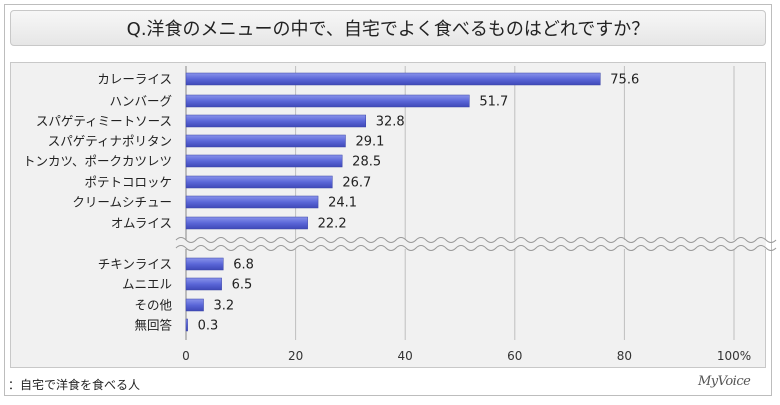 The image size is (780, 405). What do you see at coordinates (471, 244) in the screenshot?
I see `axis-break-band` at bounding box center [471, 244].